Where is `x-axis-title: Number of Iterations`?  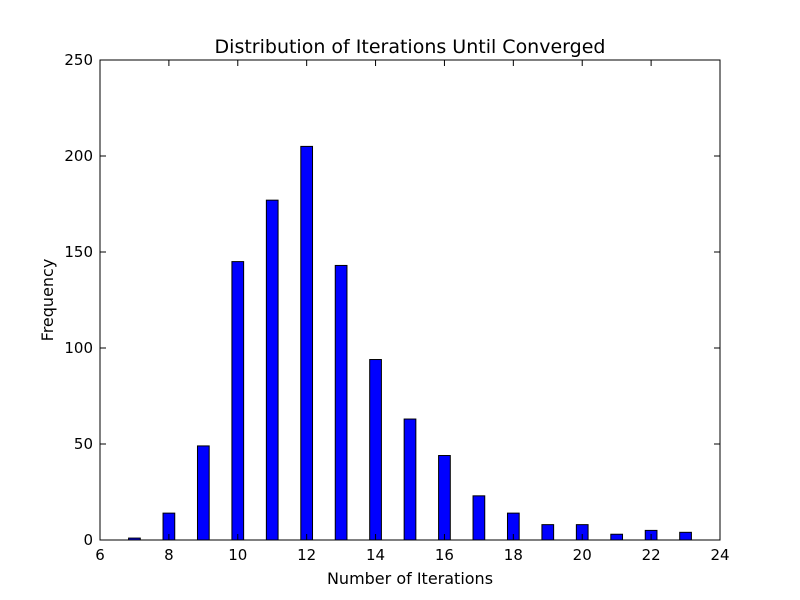
x-axis-title: Number of Iterations is located at coordinates (410, 578).